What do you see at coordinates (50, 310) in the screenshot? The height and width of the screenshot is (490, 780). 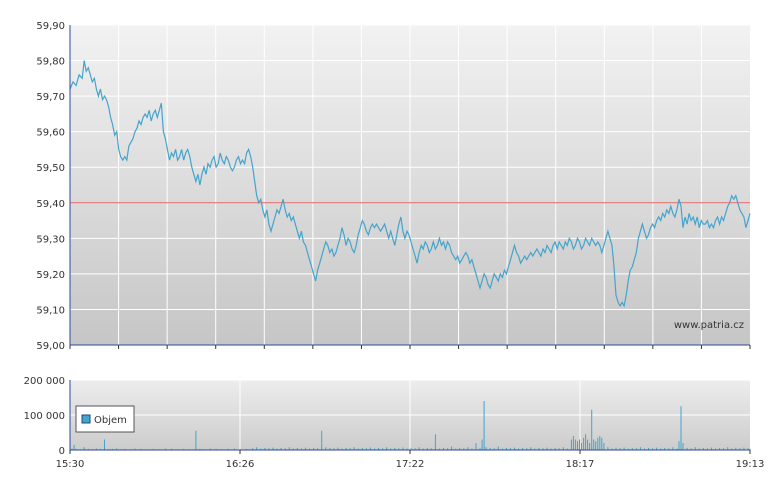 I see `price-y-tick-label: 59,10` at bounding box center [50, 310].